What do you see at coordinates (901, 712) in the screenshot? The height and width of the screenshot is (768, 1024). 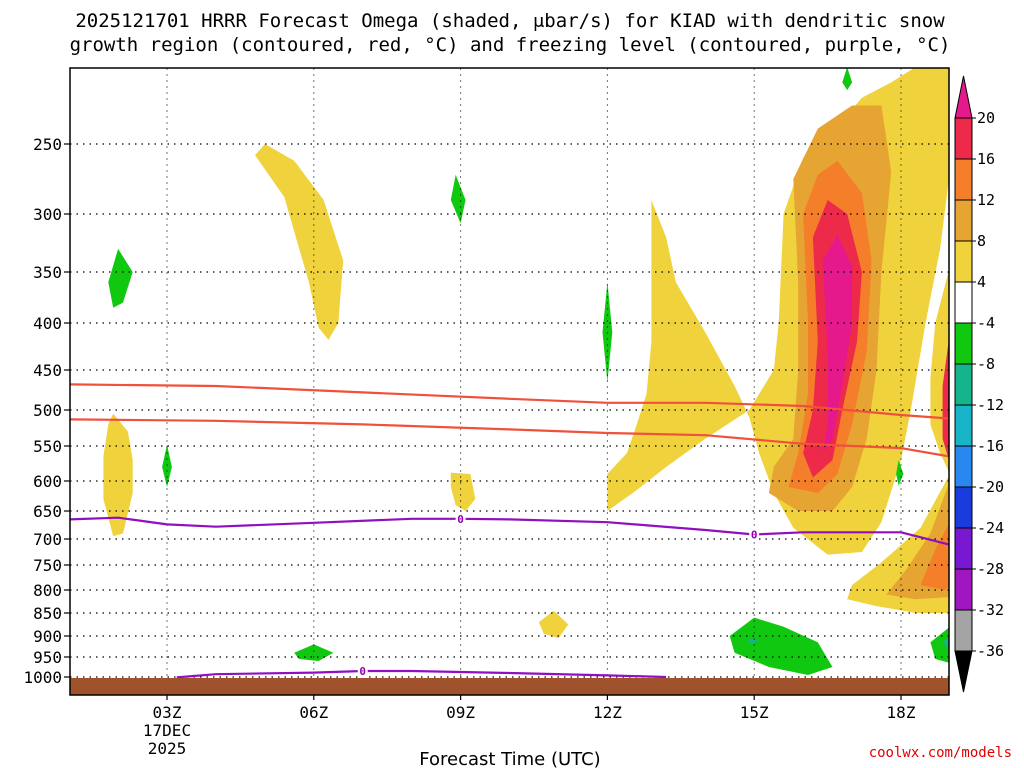 I see `x-tick-label-18: 18Z` at bounding box center [901, 712].